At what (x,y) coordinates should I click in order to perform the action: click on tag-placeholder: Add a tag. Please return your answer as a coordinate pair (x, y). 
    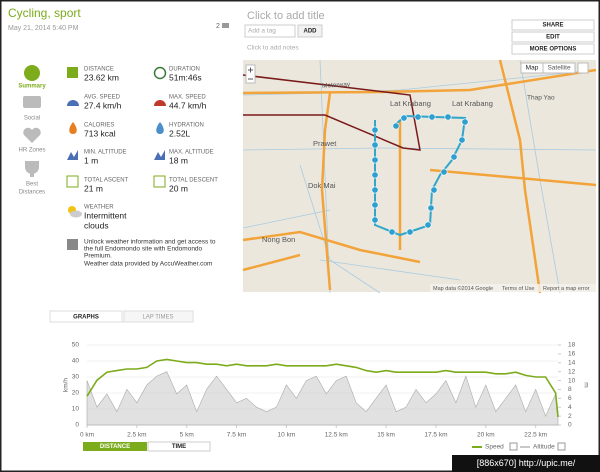
    Looking at the image, I should click on (262, 31).